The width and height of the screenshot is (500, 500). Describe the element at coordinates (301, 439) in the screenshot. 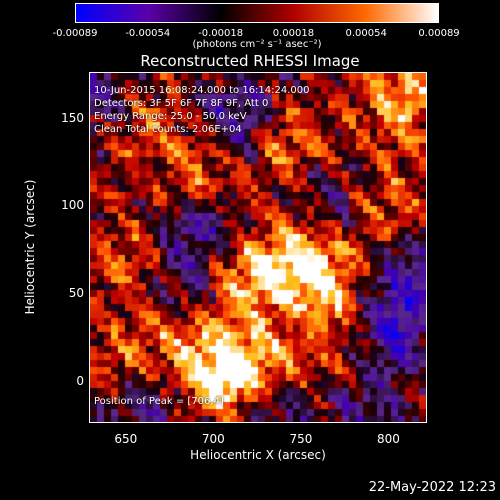

I see `x-tick-label: 750` at that location.